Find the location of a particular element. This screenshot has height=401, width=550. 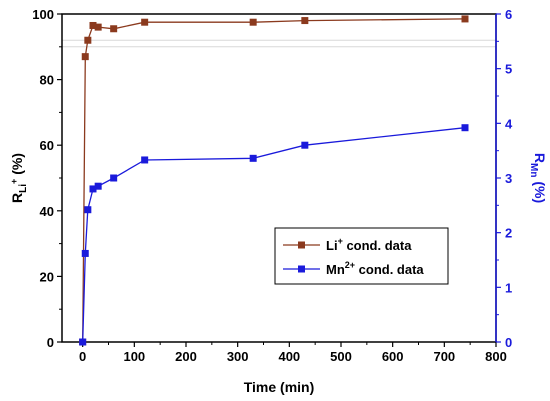

left-axis-title: RLi+ (%) is located at coordinates (19, 178).